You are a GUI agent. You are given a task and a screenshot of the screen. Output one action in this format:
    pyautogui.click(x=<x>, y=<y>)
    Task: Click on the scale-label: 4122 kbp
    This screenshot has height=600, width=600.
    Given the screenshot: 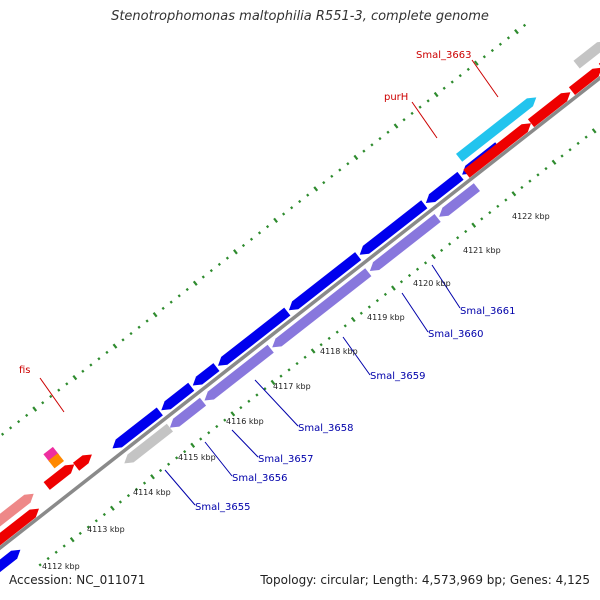 What is the action you would take?
    pyautogui.click(x=531, y=216)
    